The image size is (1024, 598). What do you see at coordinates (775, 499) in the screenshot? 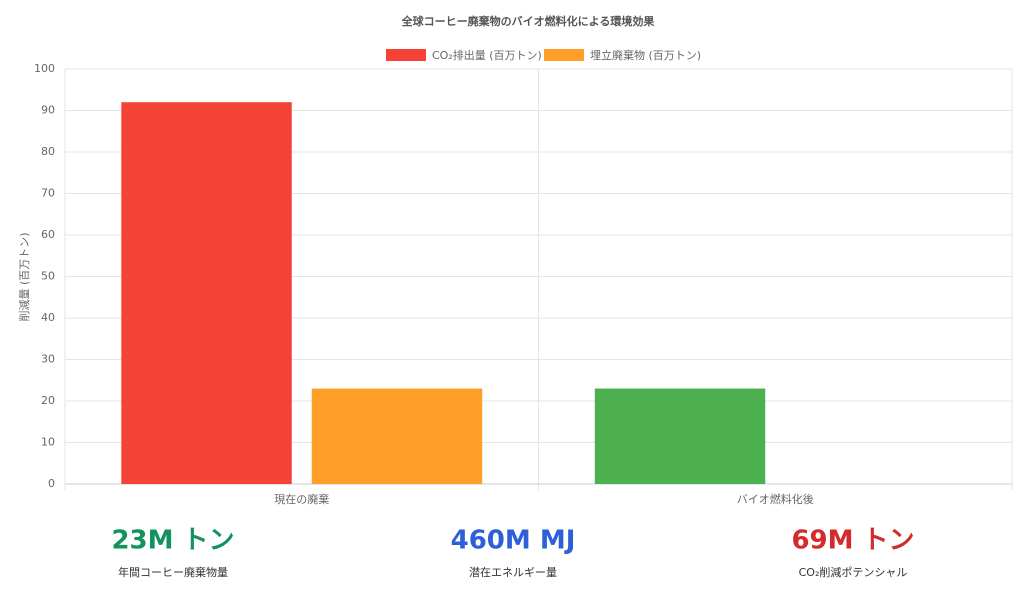
I see `x-tick-label: バイオ燃料化後` at bounding box center [775, 499].